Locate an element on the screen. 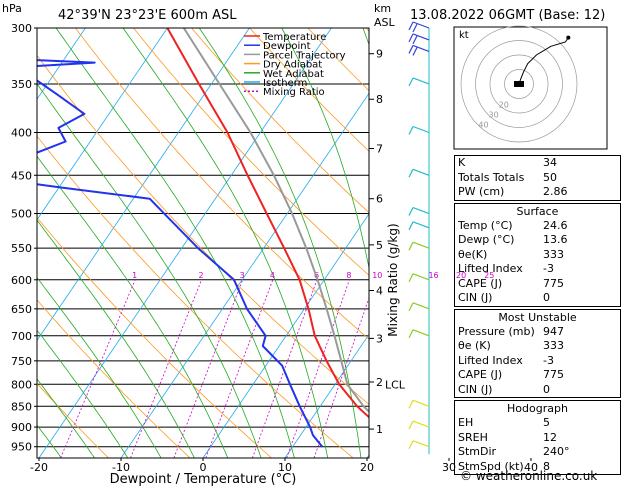 This screenshot has width=629, height=486. hodograph-index-row: SREH 12 is located at coordinates (537, 438).